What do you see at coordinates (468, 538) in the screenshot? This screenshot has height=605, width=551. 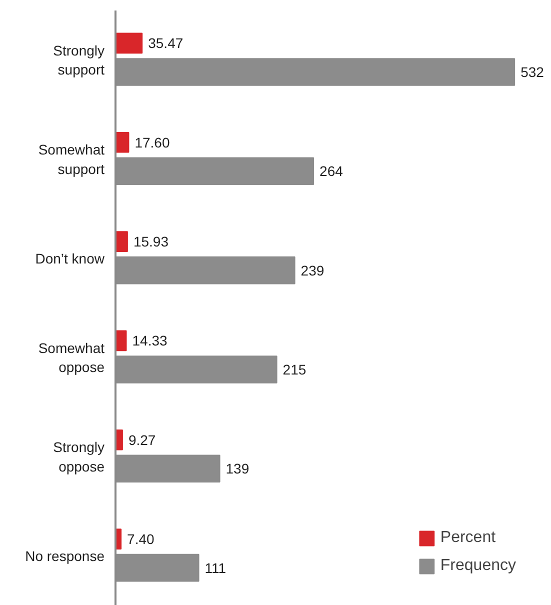 I see `legend-label: Percent` at bounding box center [468, 538].